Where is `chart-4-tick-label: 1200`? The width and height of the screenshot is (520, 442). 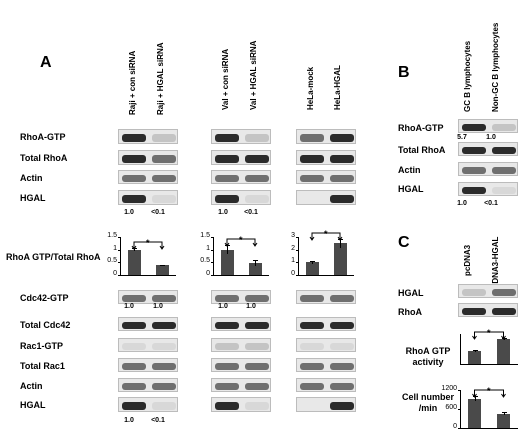
chart-4-tick-label: 1200 is located at coordinates (449, 388).